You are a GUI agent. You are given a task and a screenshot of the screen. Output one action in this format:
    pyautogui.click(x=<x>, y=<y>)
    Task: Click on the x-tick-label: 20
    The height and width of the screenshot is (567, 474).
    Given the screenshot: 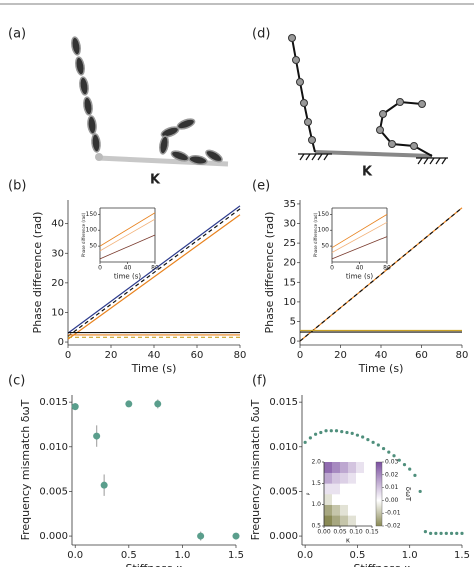 What is the action you would take?
    pyautogui.click(x=111, y=355)
    